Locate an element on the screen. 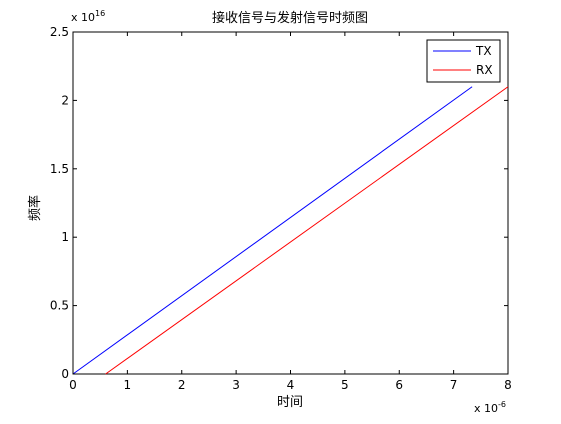 This screenshot has width=561, height=424. y-multiplier-base: x 10 is located at coordinates (83, 17).